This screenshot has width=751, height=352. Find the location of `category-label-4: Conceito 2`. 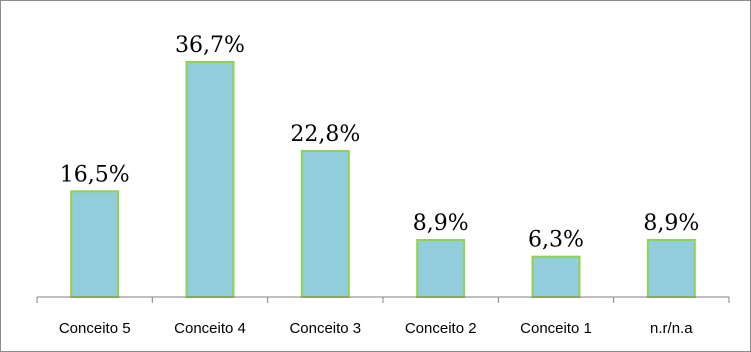

category-label-4: Conceito 2 is located at coordinates (441, 328).